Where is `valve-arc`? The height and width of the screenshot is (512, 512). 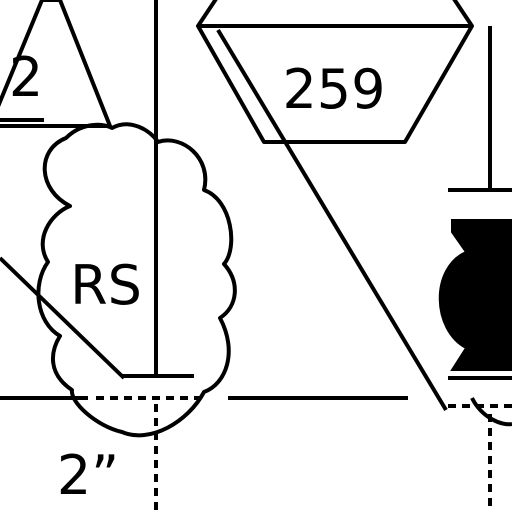
valve-arc is located at coordinates (491, 412).